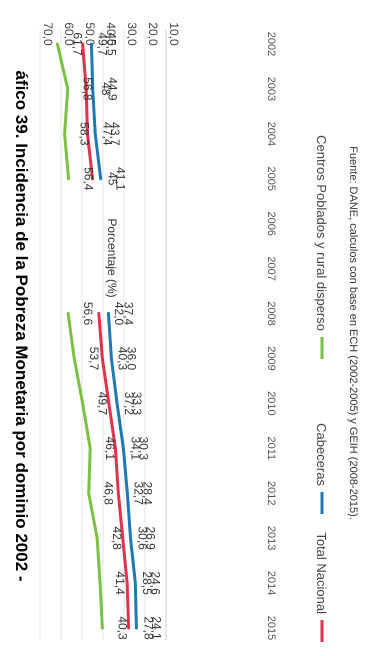 The image size is (365, 656). What do you see at coordinates (129, 404) in the screenshot?
I see `data-label: 37,2` at bounding box center [129, 404].